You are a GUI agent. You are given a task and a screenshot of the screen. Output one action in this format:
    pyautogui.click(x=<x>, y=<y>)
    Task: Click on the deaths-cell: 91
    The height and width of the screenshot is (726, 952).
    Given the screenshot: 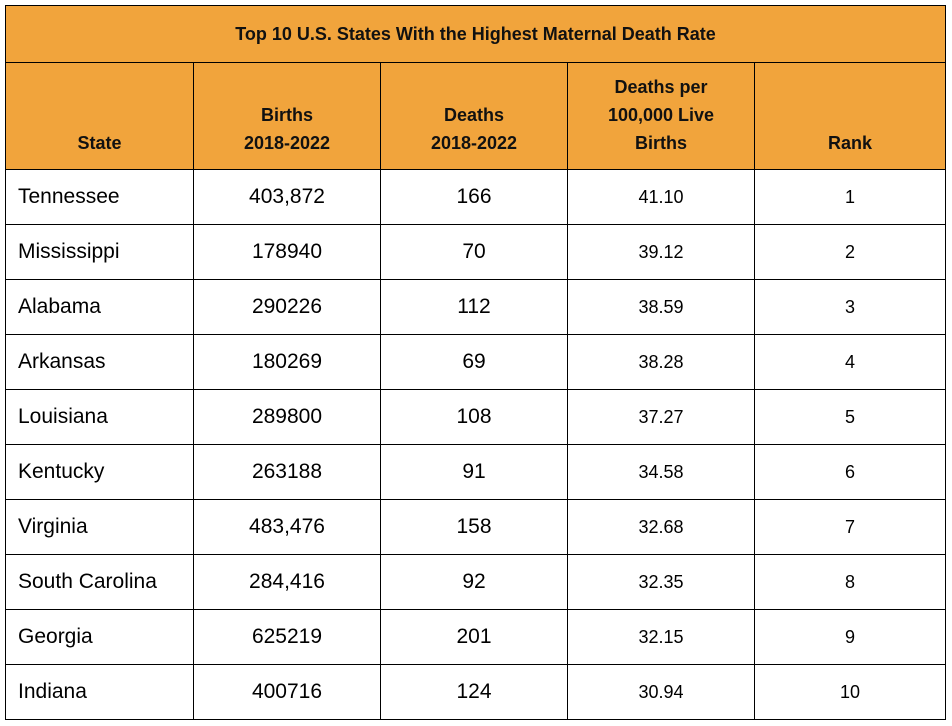 What is the action you would take?
    pyautogui.click(x=474, y=472)
    